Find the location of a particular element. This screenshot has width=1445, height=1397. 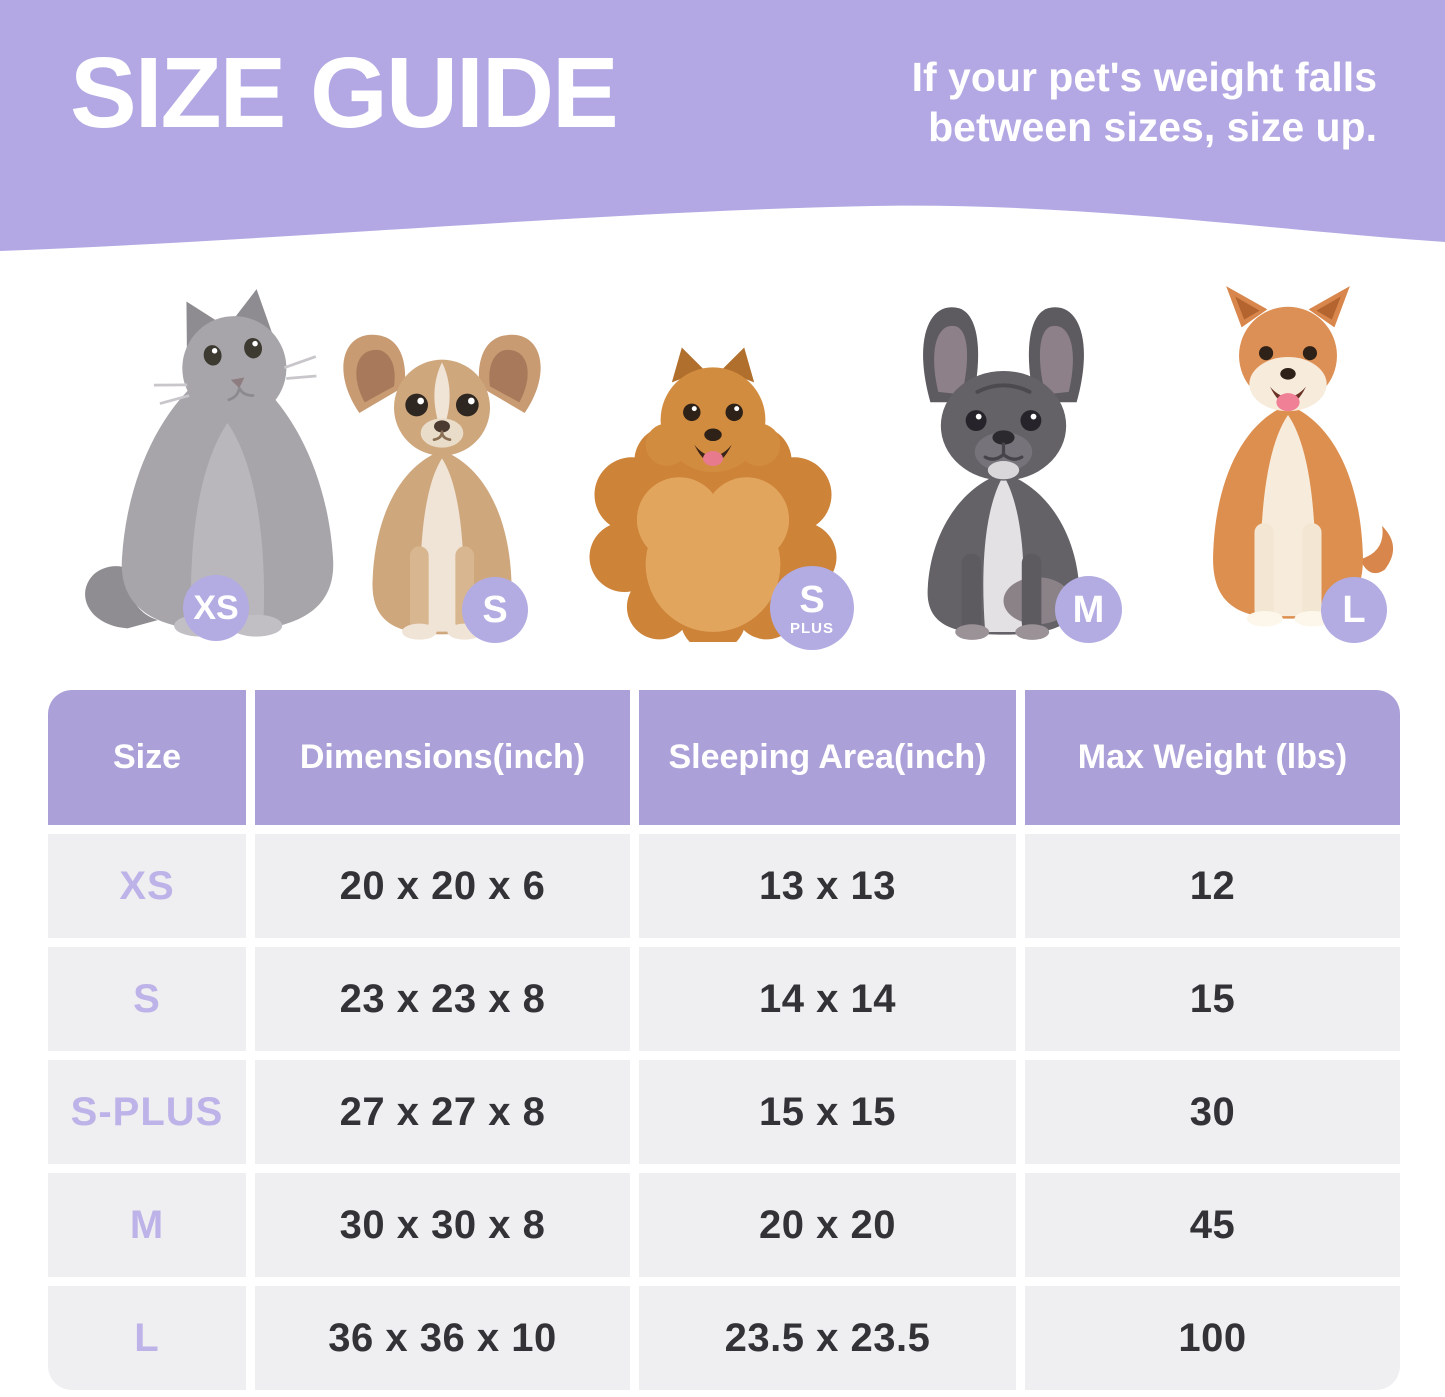

french-bulldog-photo is located at coordinates (1003, 466).